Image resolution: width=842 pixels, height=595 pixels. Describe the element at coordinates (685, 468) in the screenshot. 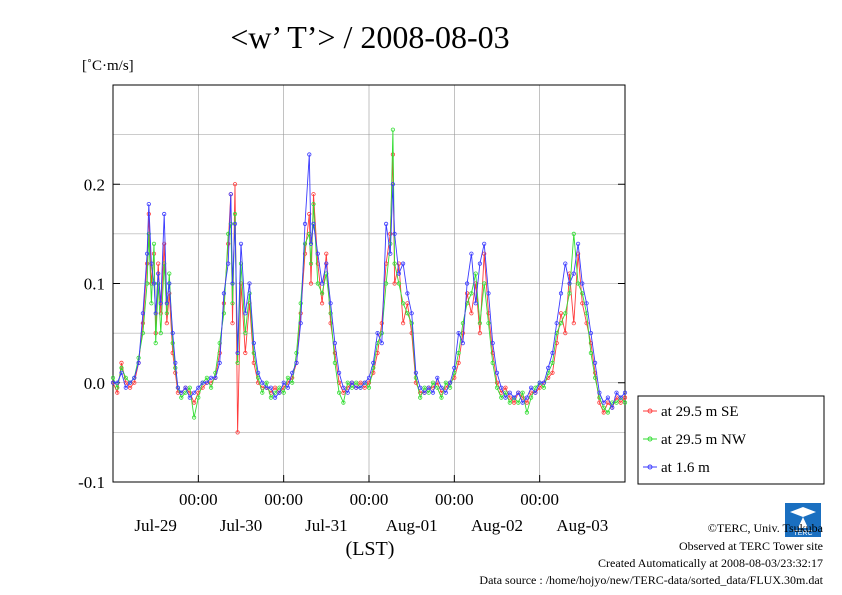

I see `legend-label: at 1.6 m` at that location.